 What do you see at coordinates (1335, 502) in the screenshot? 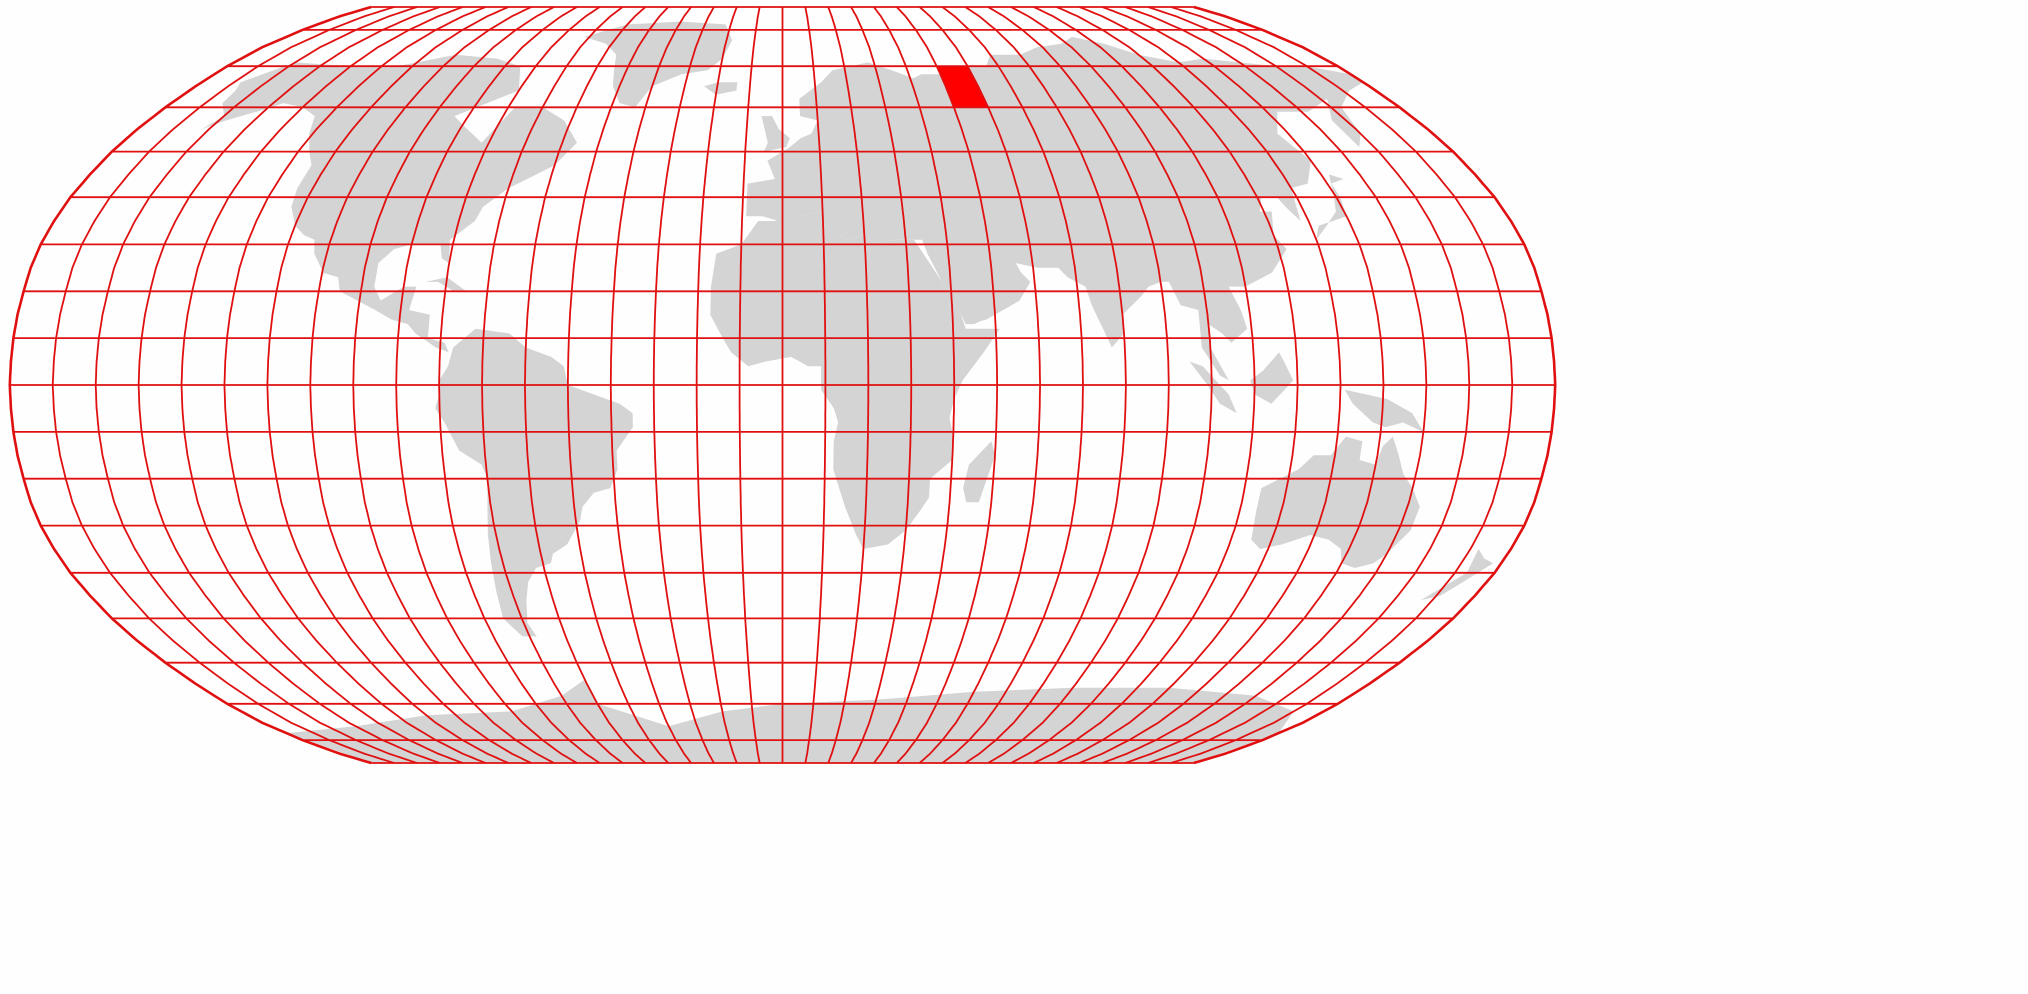
I see `land-australia` at bounding box center [1335, 502].